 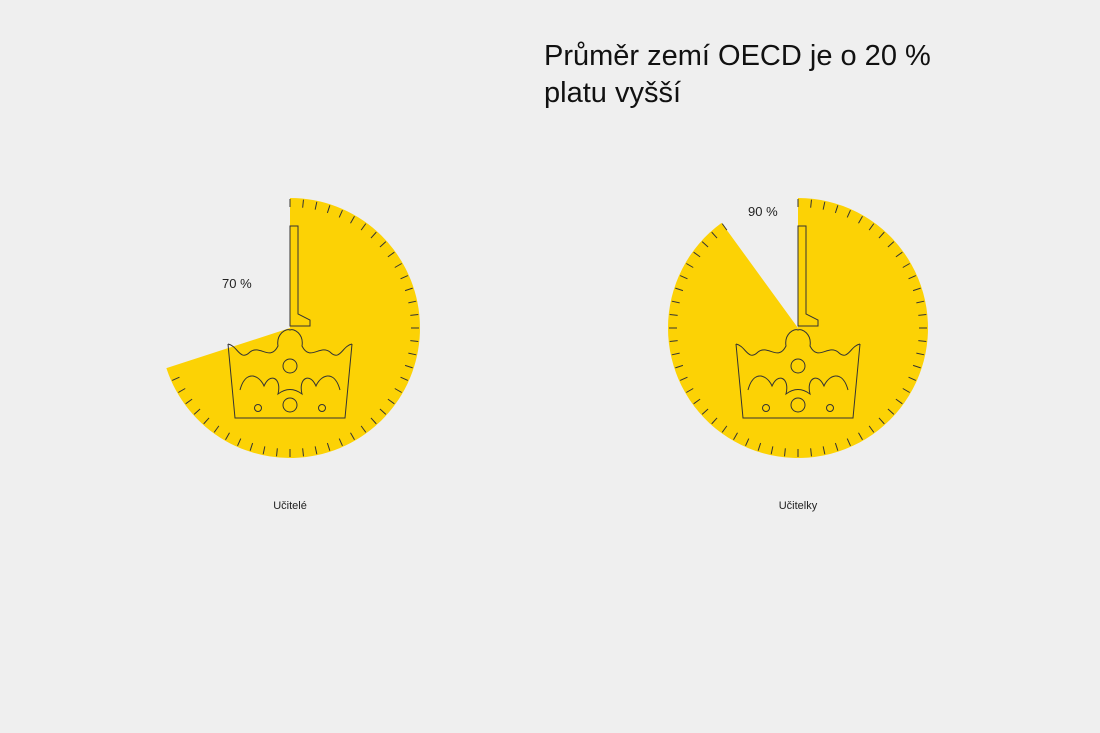 I want to click on data-label-percent: 90 %, so click(x=763, y=211).